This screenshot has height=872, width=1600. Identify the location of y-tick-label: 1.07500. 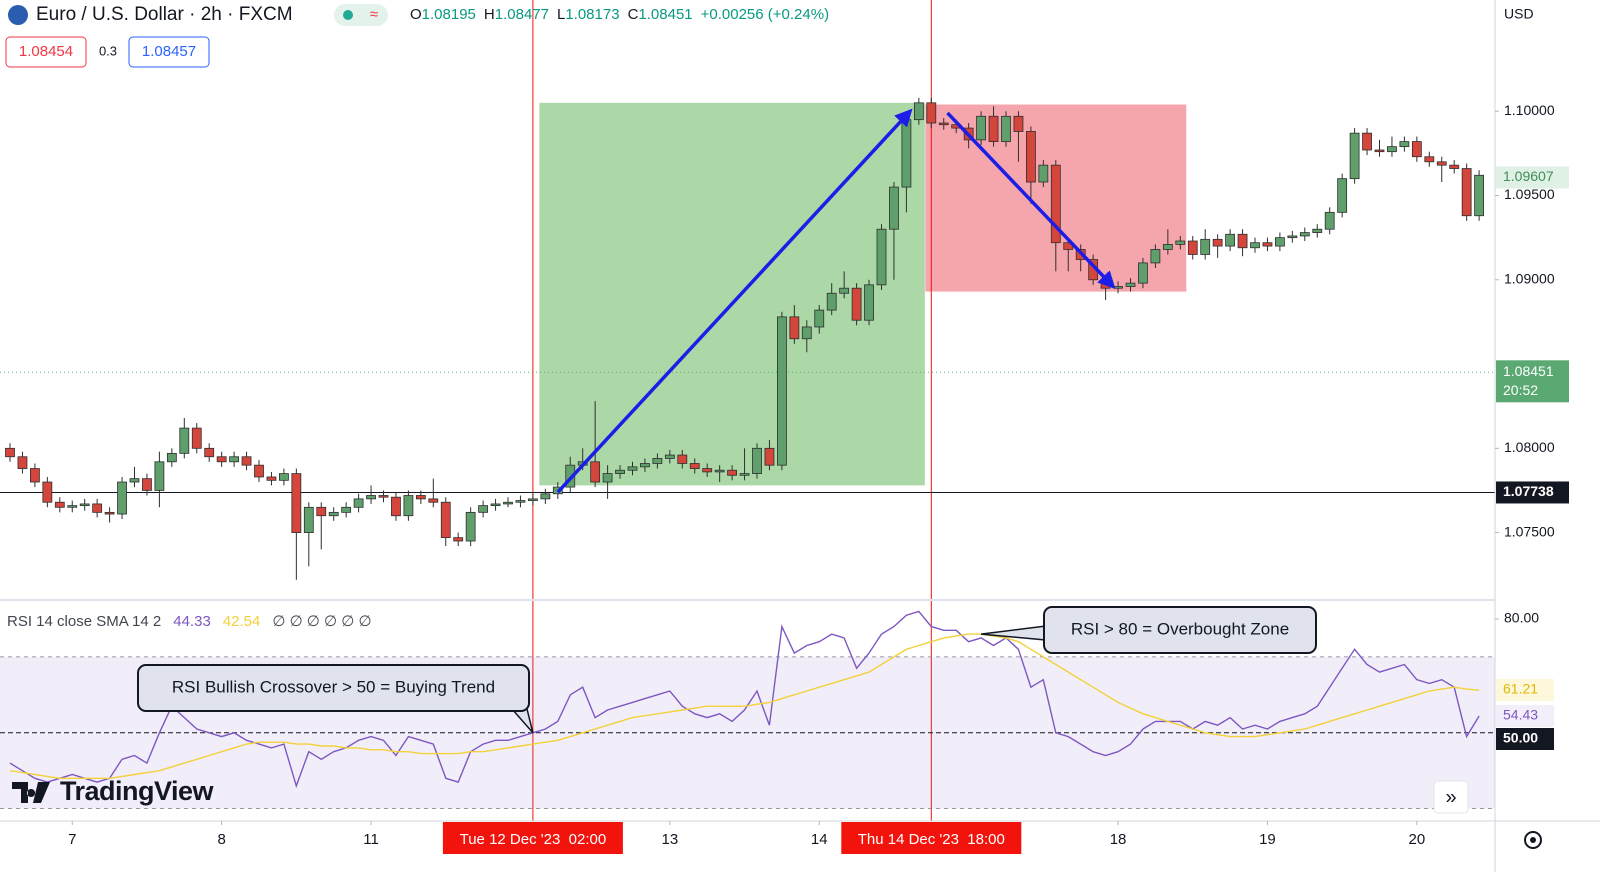
(1529, 531).